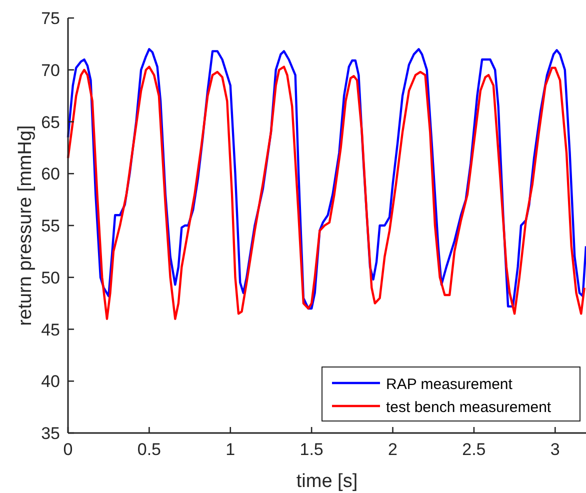  What do you see at coordinates (68, 449) in the screenshot?
I see `x-tick-label: 0` at bounding box center [68, 449].